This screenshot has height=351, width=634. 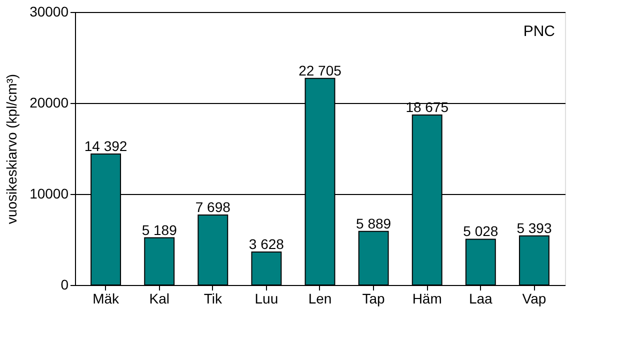 I want to click on y-tick-label: 20000, so click(x=49, y=102).